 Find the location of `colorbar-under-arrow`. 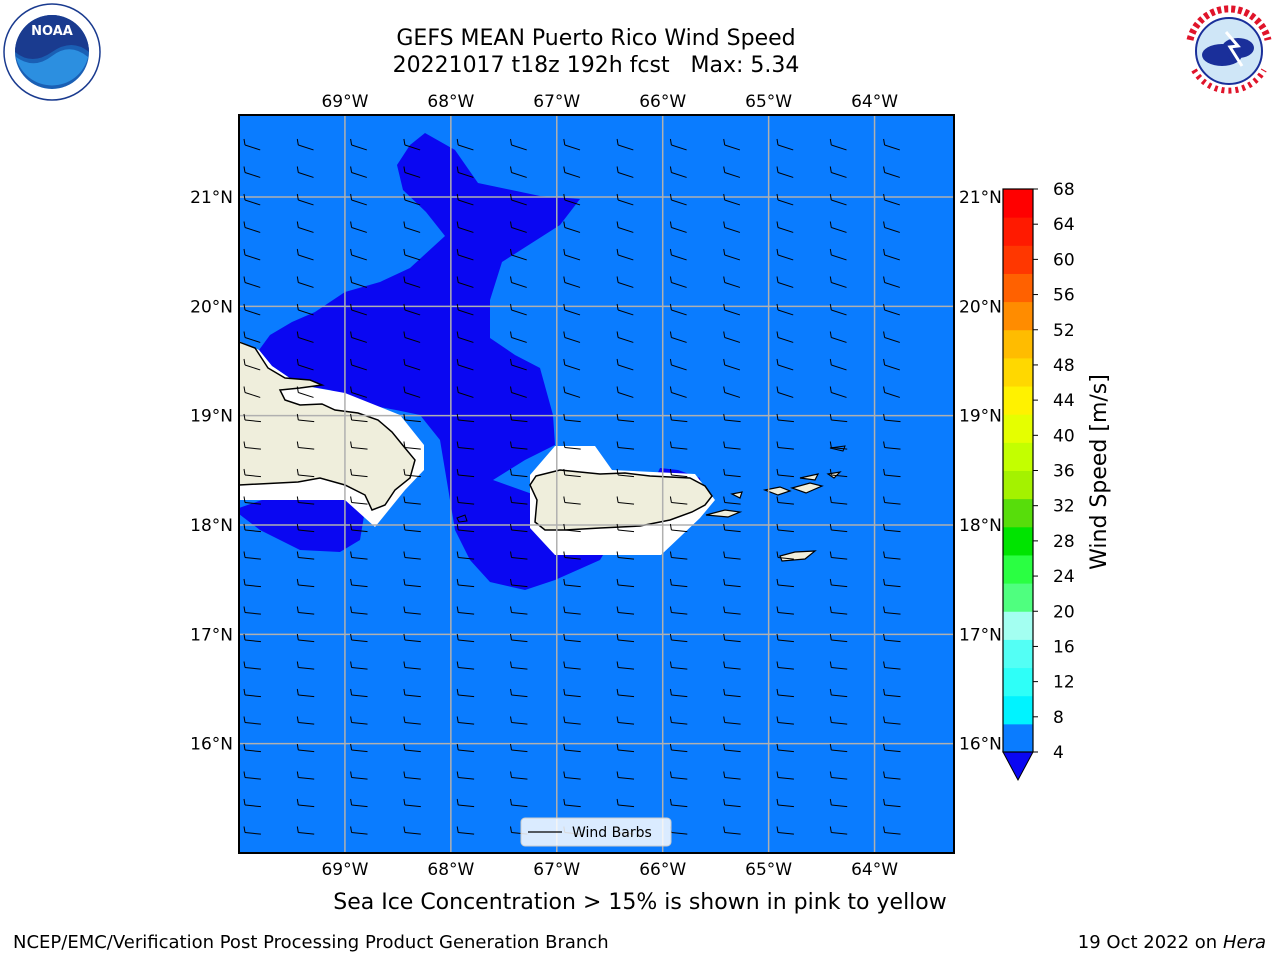

colorbar-under-arrow is located at coordinates (1018, 766).